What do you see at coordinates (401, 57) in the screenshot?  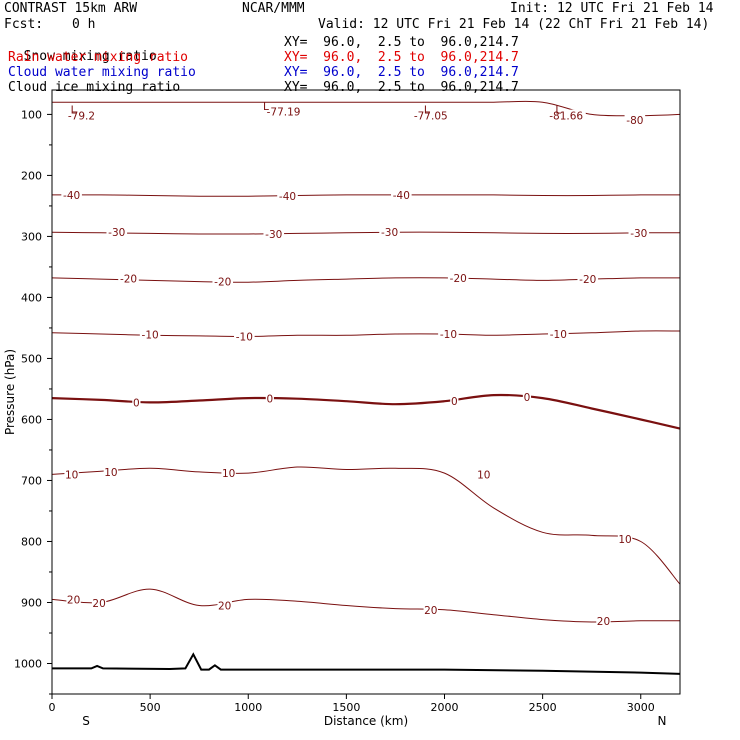 I see `legend-rain-xy: XY= 96.0, 2.5 to 96.0,214.7` at bounding box center [401, 57].